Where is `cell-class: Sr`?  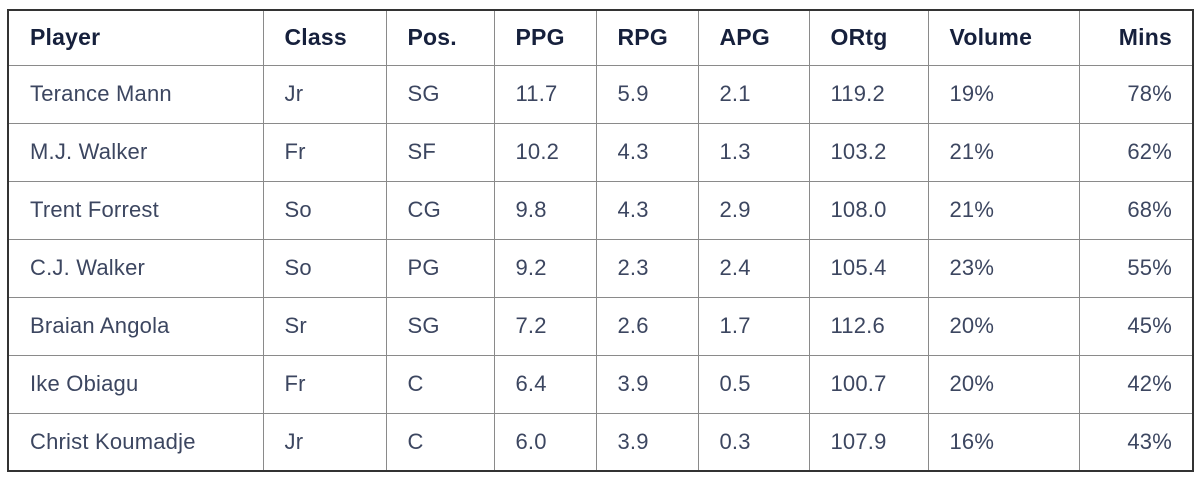 cell-class: Sr is located at coordinates (324, 326).